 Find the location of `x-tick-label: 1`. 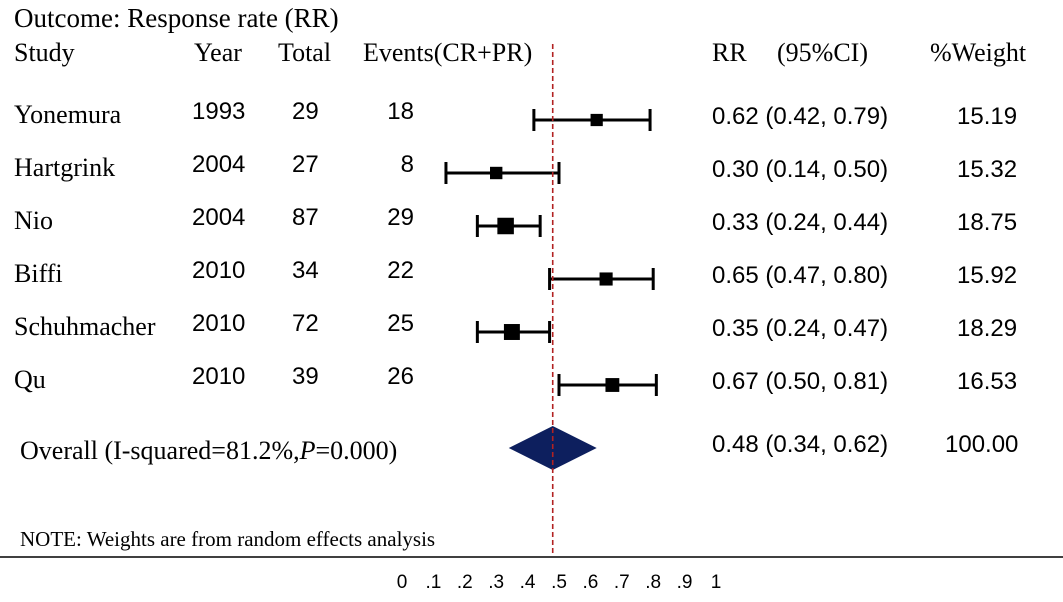

x-tick-label: 1 is located at coordinates (716, 582).